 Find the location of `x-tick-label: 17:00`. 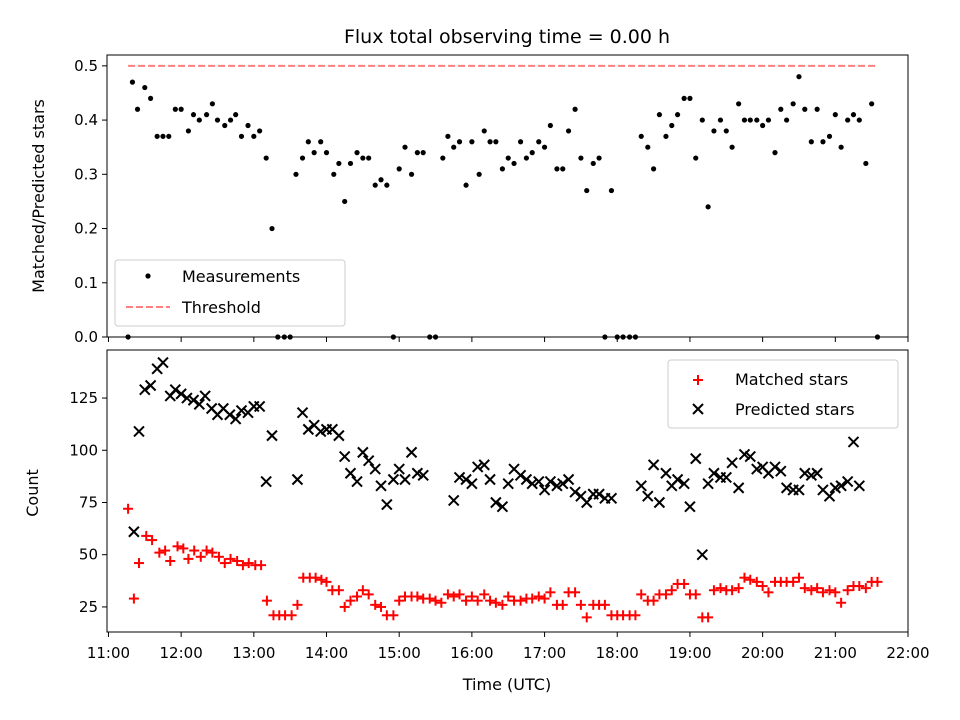

x-tick-label: 17:00 is located at coordinates (544, 653).